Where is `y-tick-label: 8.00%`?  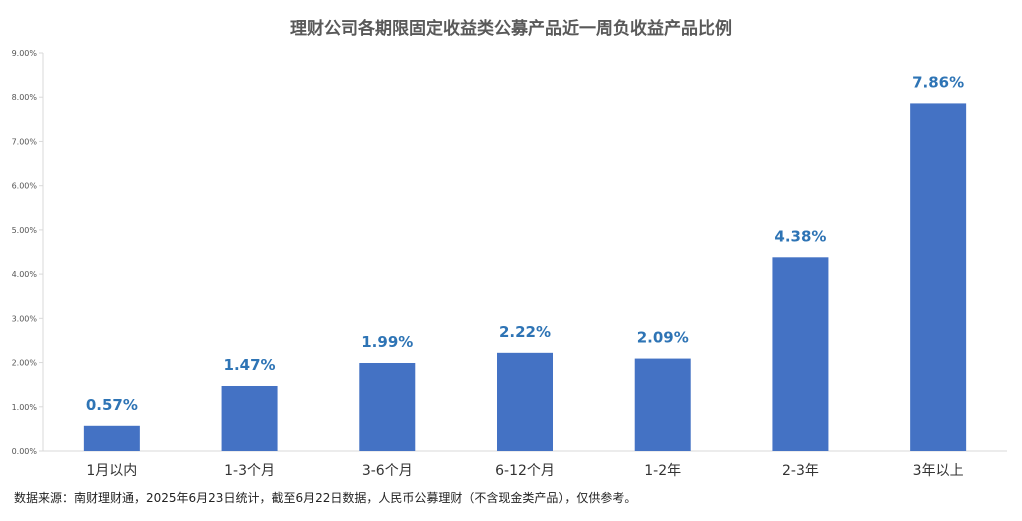
y-tick-label: 8.00% is located at coordinates (25, 97).